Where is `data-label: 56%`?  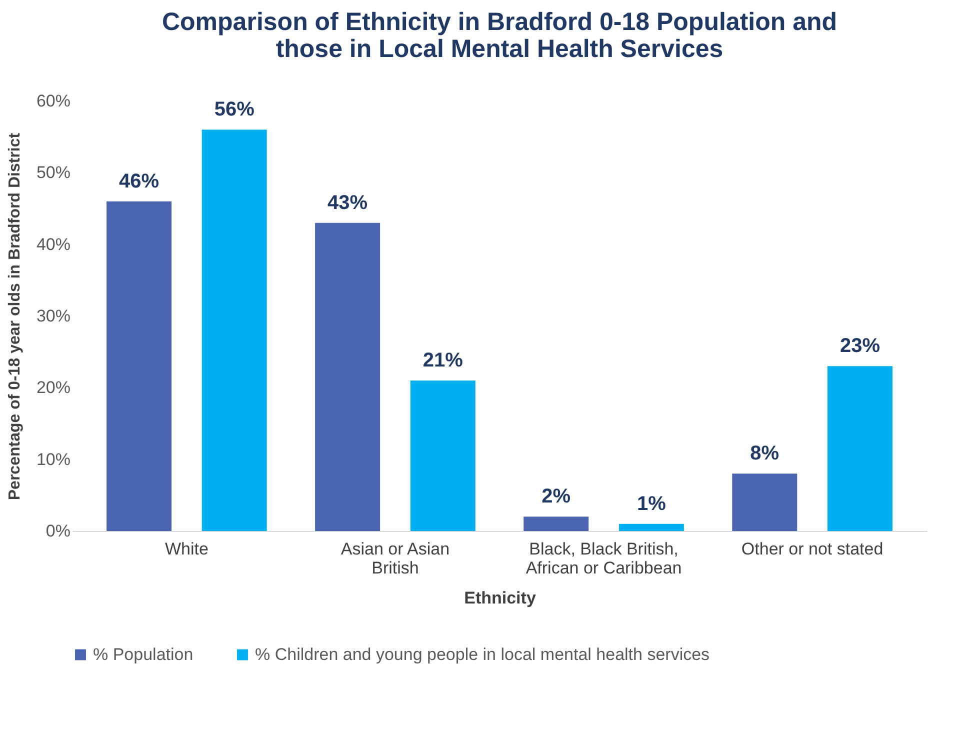 data-label: 56% is located at coordinates (234, 109).